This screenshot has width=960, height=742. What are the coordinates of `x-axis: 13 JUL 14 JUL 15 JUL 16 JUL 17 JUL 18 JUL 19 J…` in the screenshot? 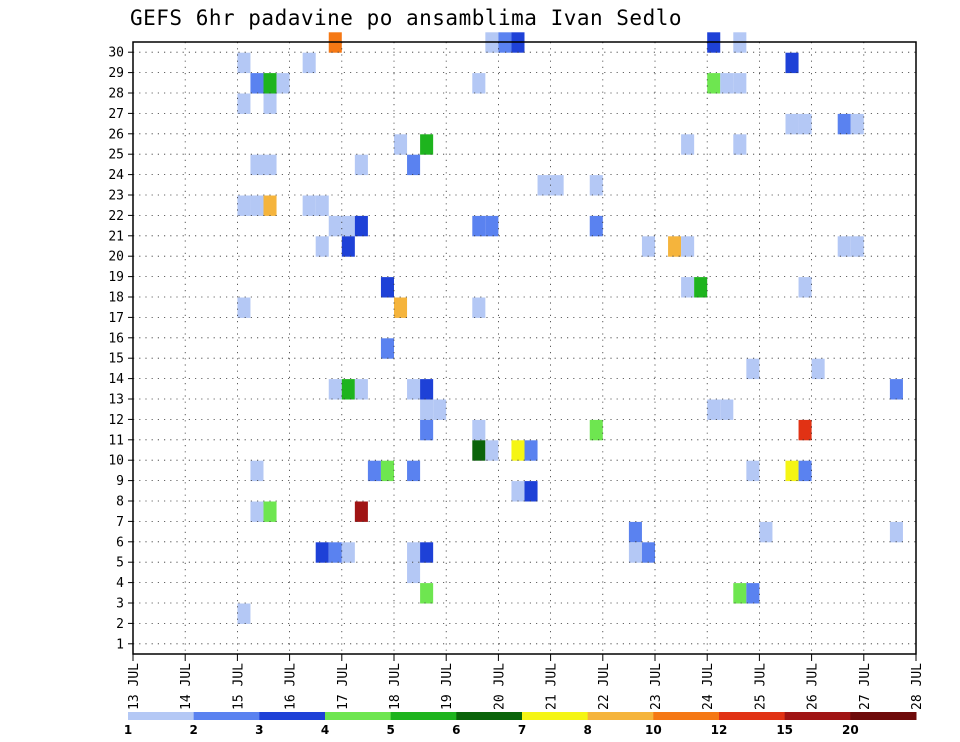 It's located at (526, 682).